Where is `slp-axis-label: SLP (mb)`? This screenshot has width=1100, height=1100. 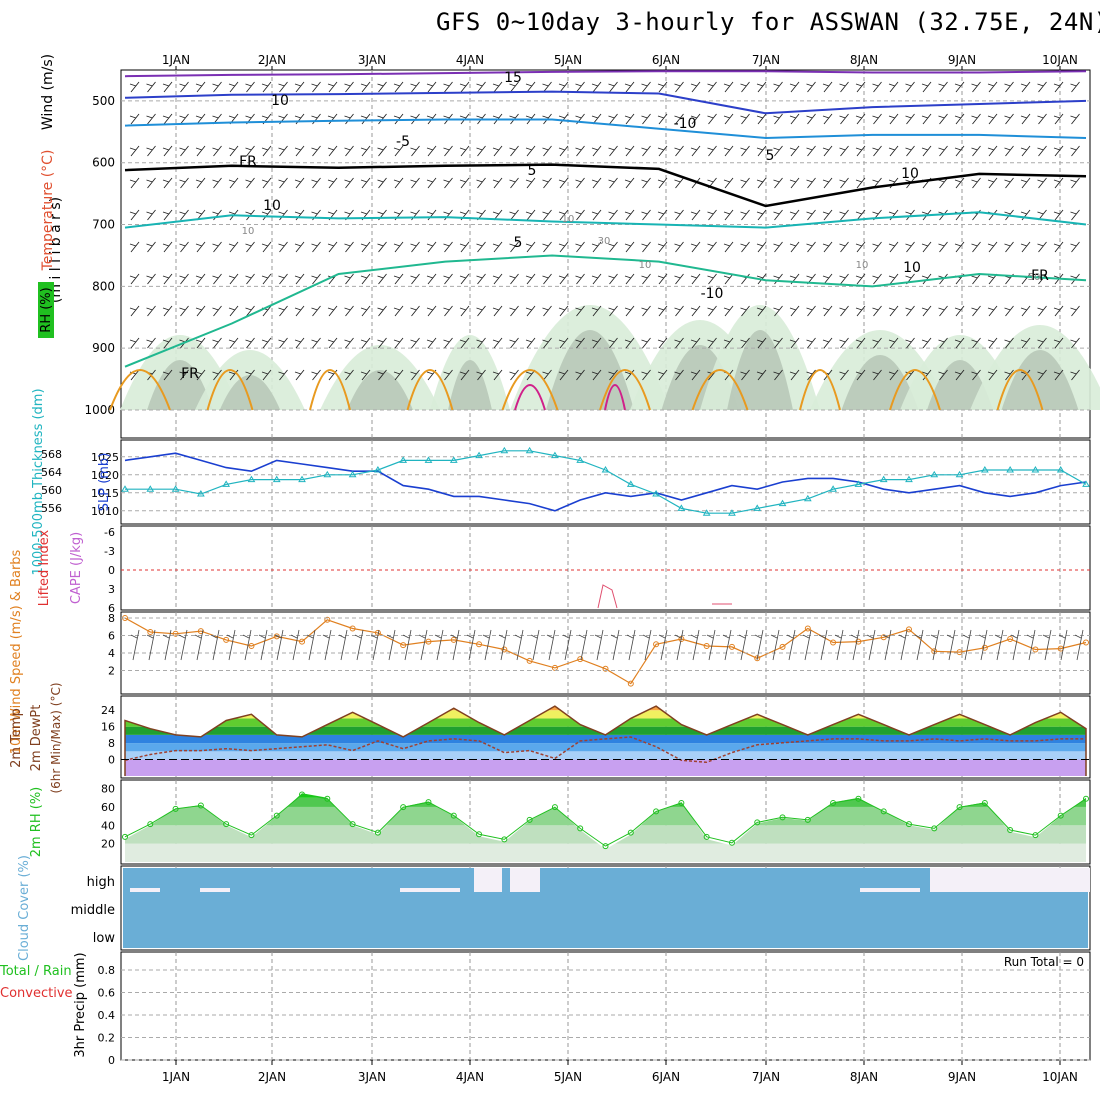 slp-axis-label: SLP (mb) is located at coordinates (104, 482).